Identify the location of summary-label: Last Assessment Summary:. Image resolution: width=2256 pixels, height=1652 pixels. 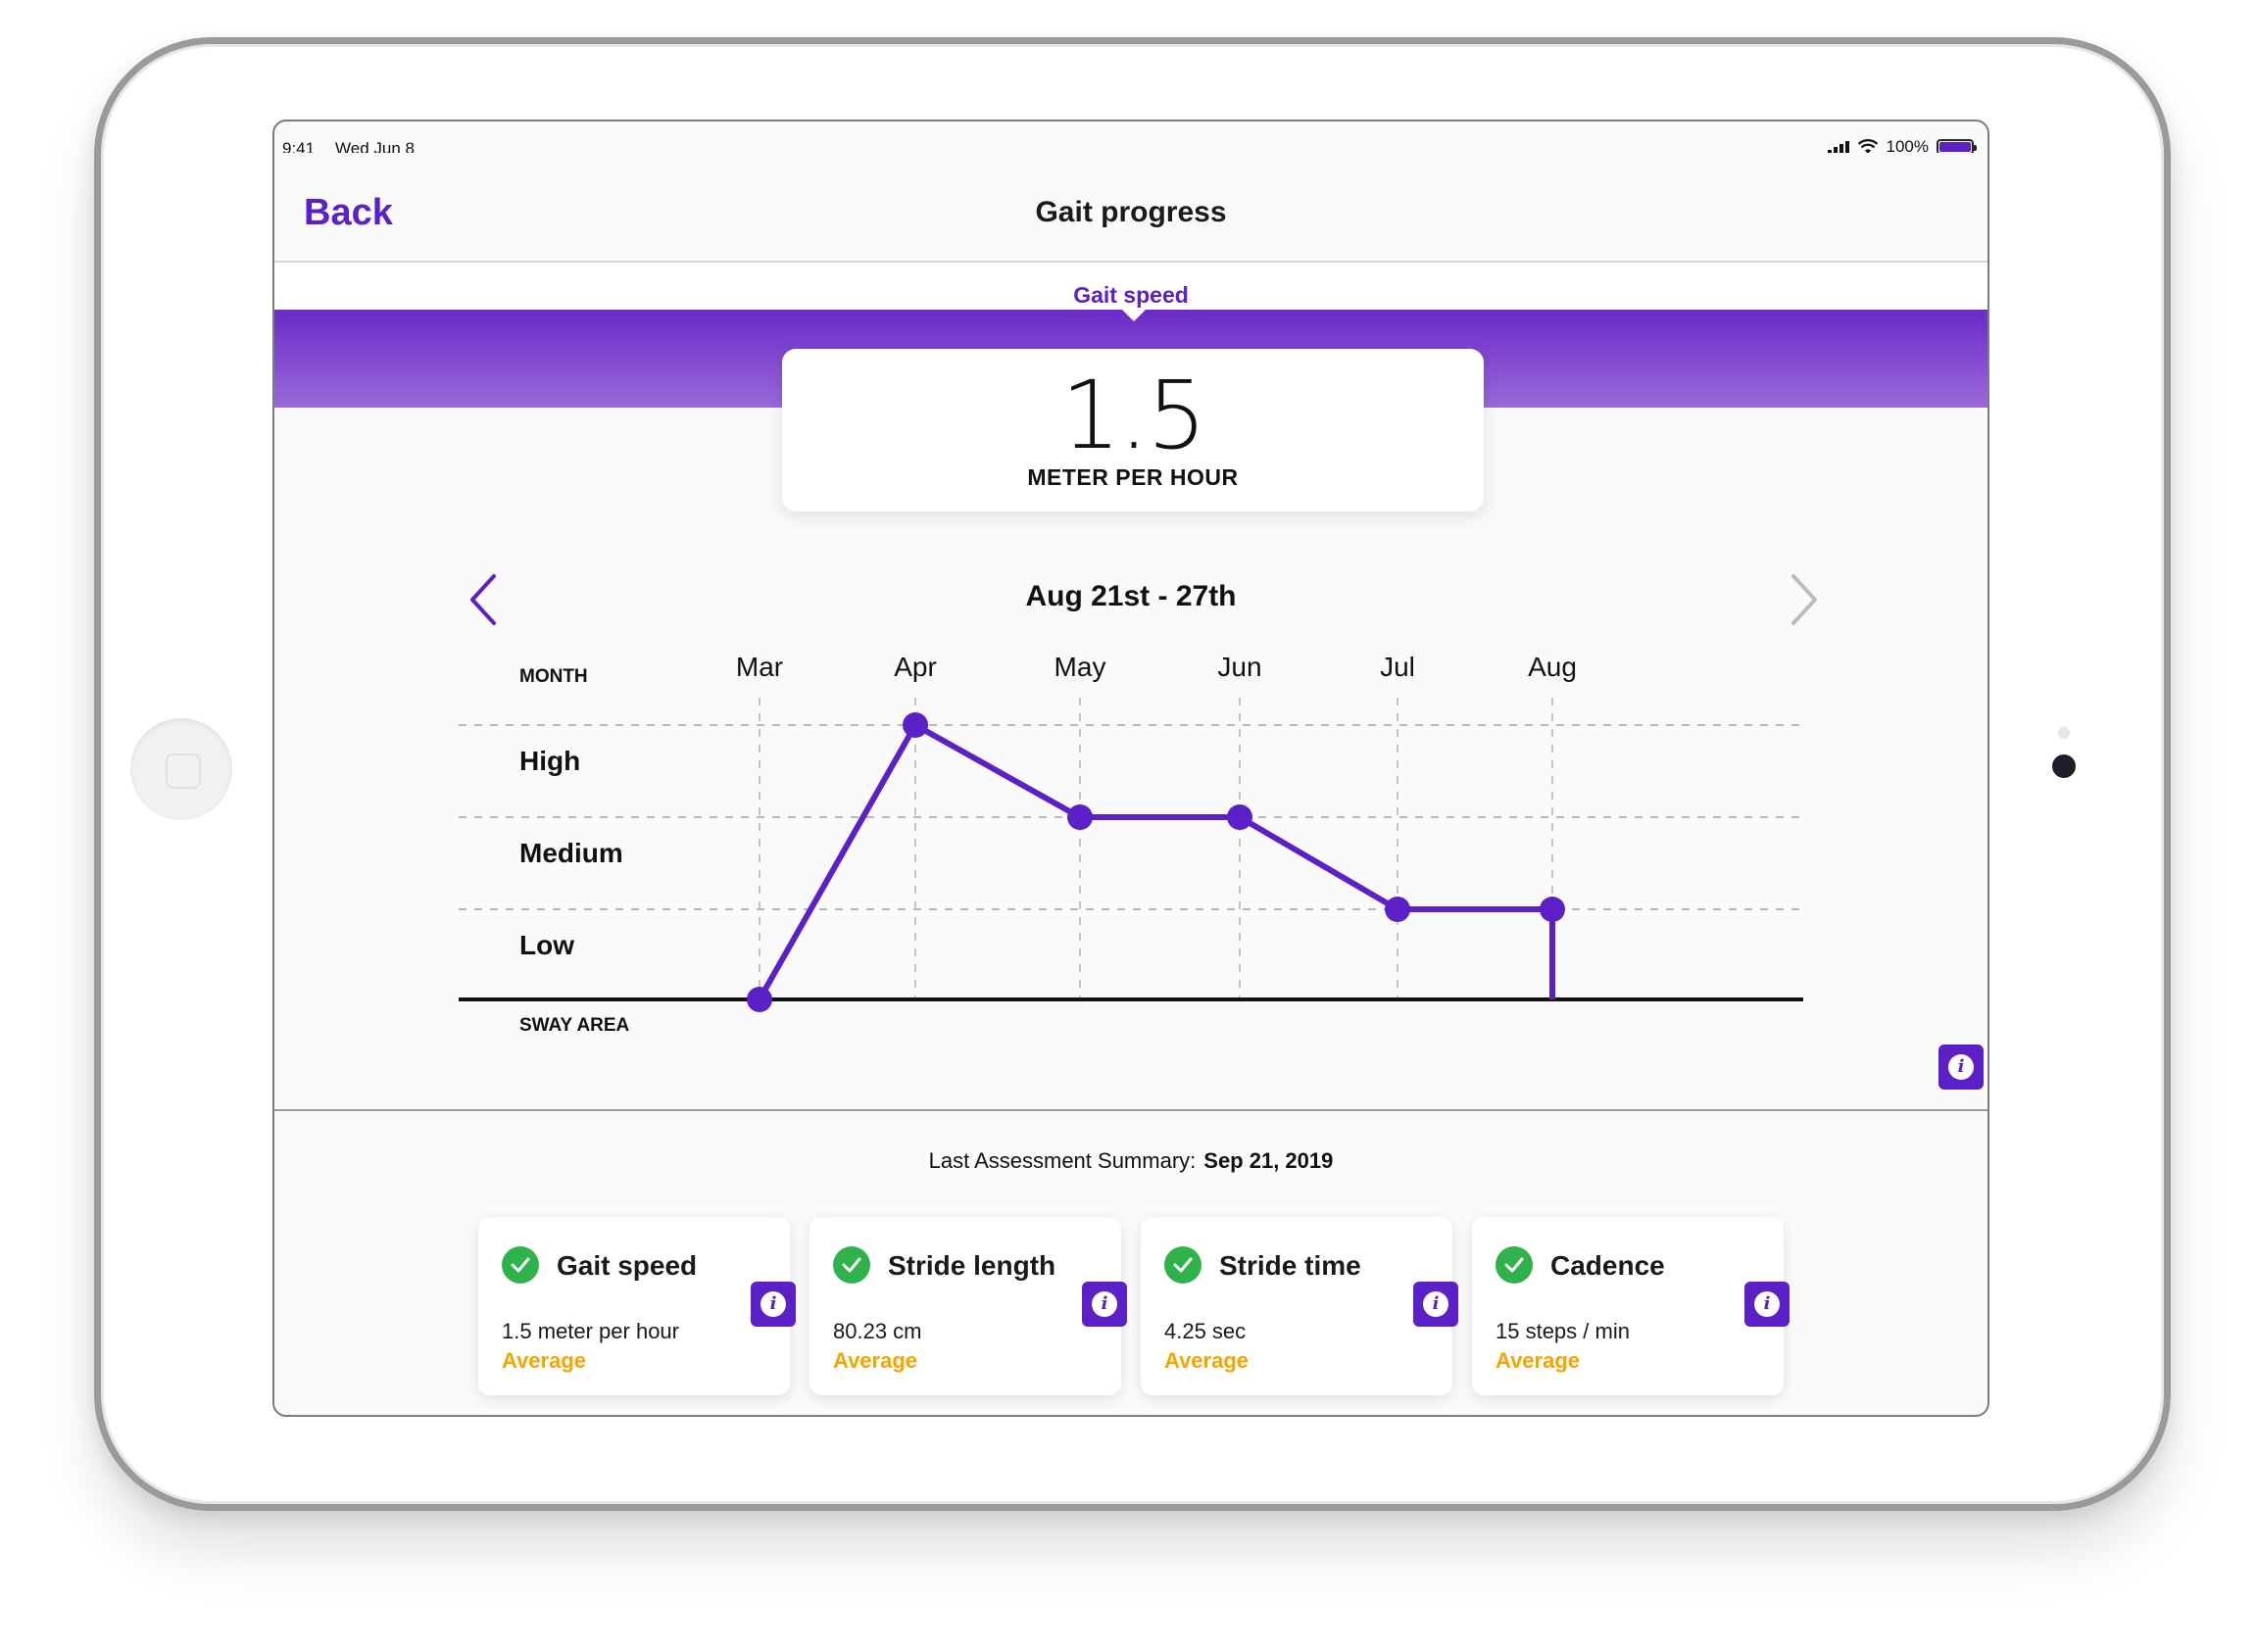
(1062, 1160).